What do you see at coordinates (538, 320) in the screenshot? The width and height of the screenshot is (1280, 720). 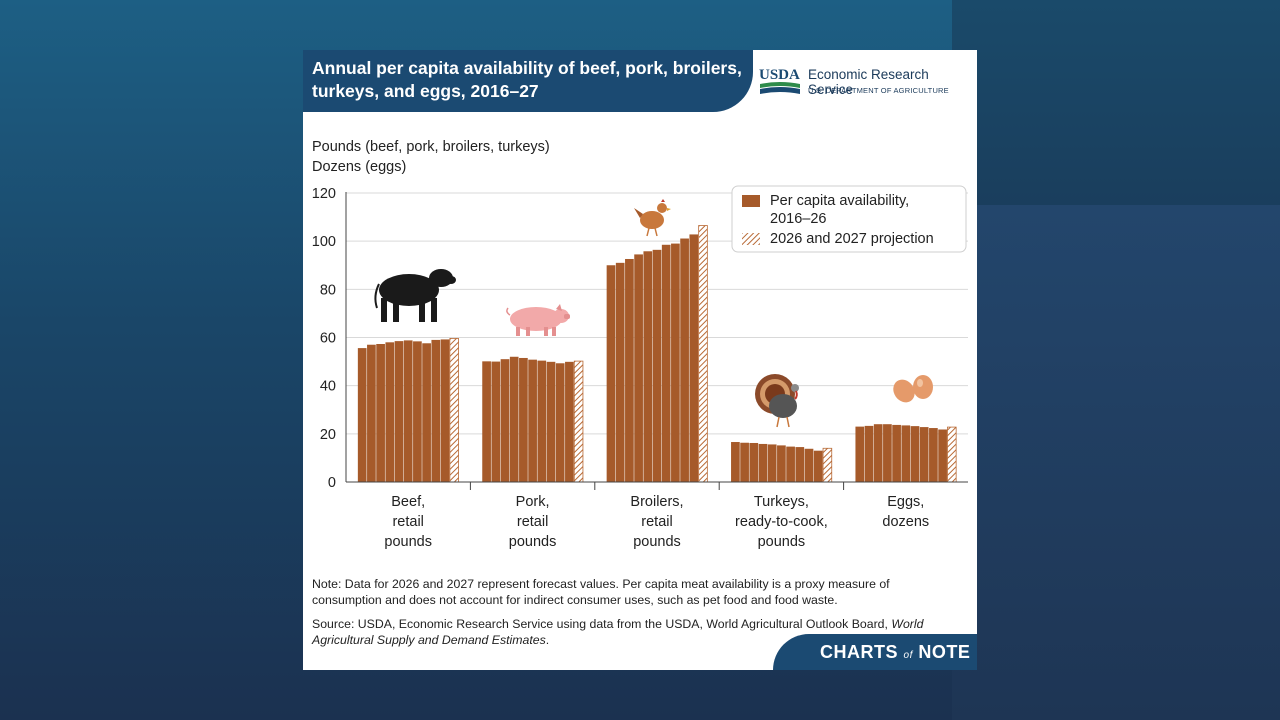 I see `pig-icon` at bounding box center [538, 320].